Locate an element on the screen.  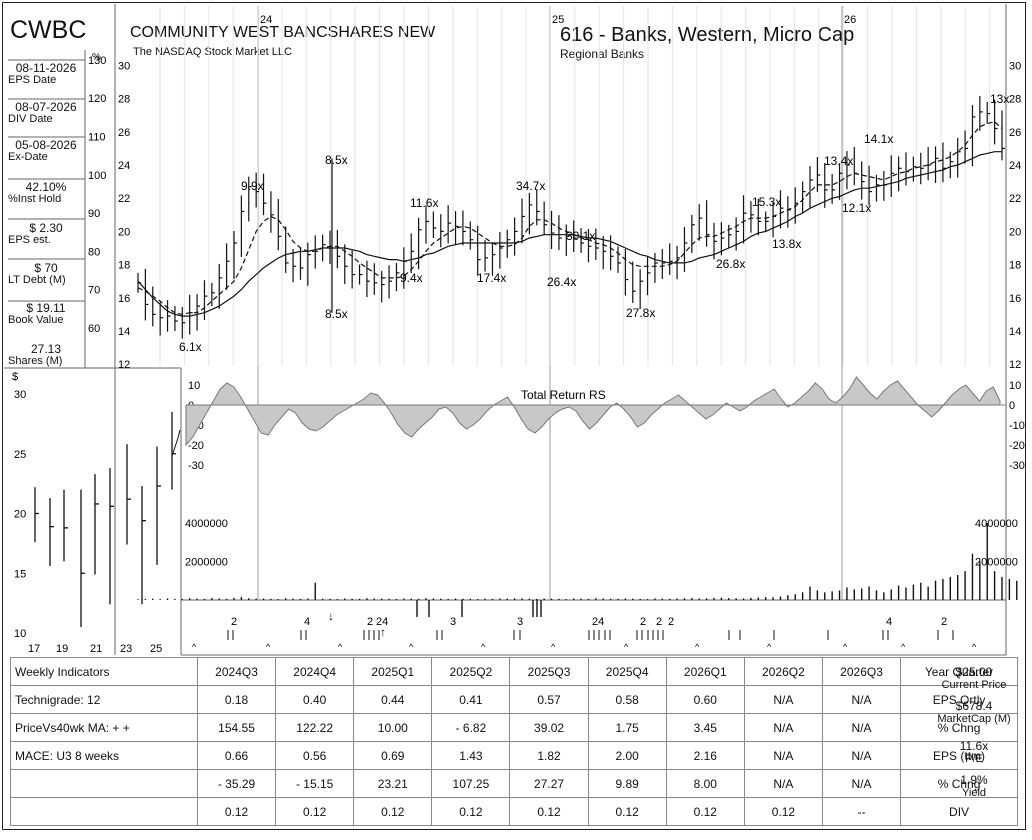
pe-label: P/E is located at coordinates (974, 759).